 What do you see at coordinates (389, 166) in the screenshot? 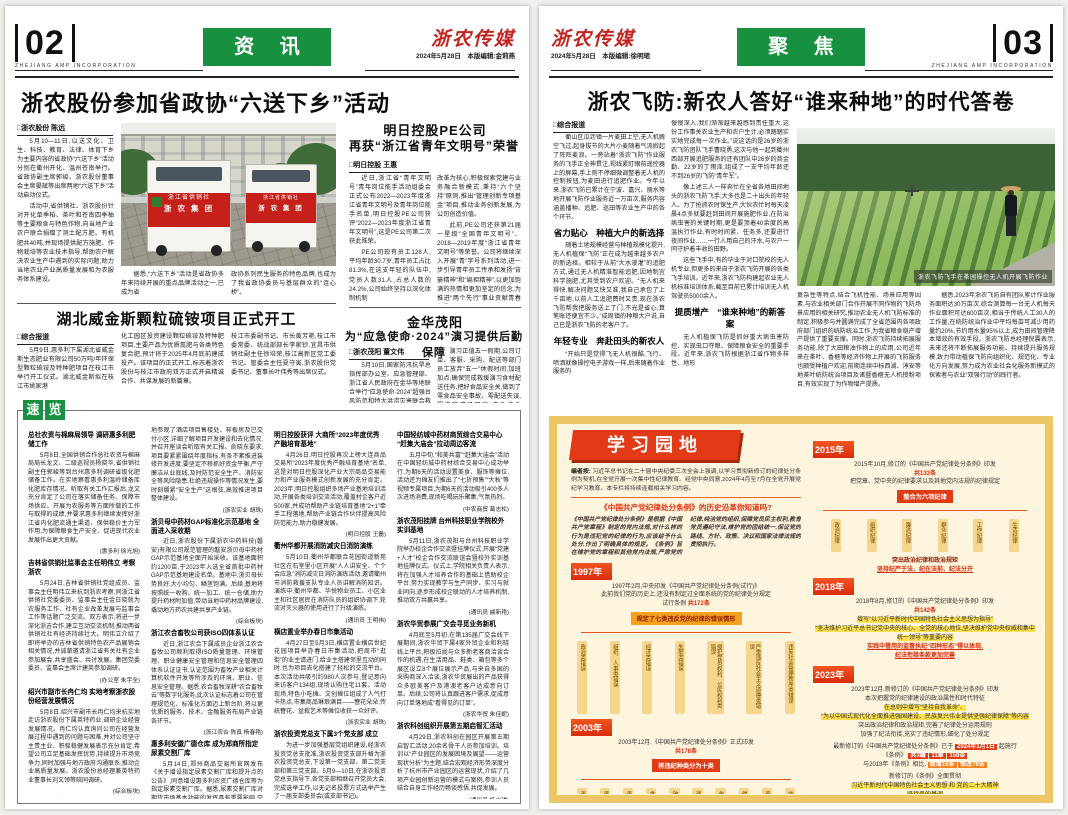
I see `byline: □明日控股 王惠` at bounding box center [389, 166].